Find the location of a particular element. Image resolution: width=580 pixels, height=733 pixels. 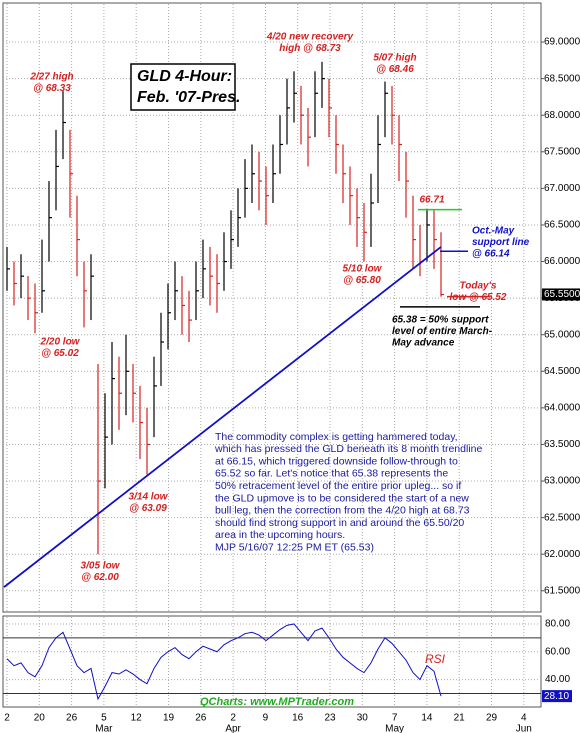

annotation: Today's is located at coordinates (477, 286).